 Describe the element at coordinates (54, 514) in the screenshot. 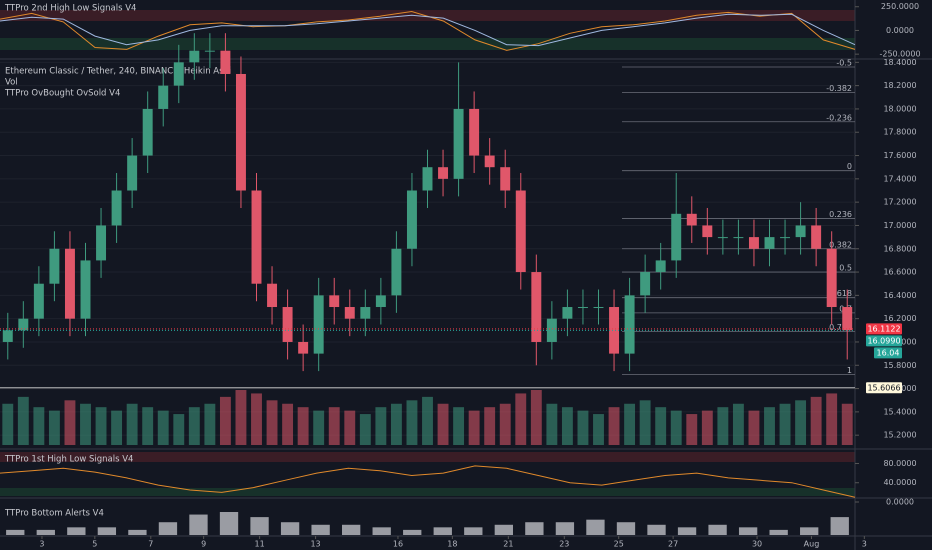

I see `panel-title: TTPro Bottom Alerts V4` at that location.